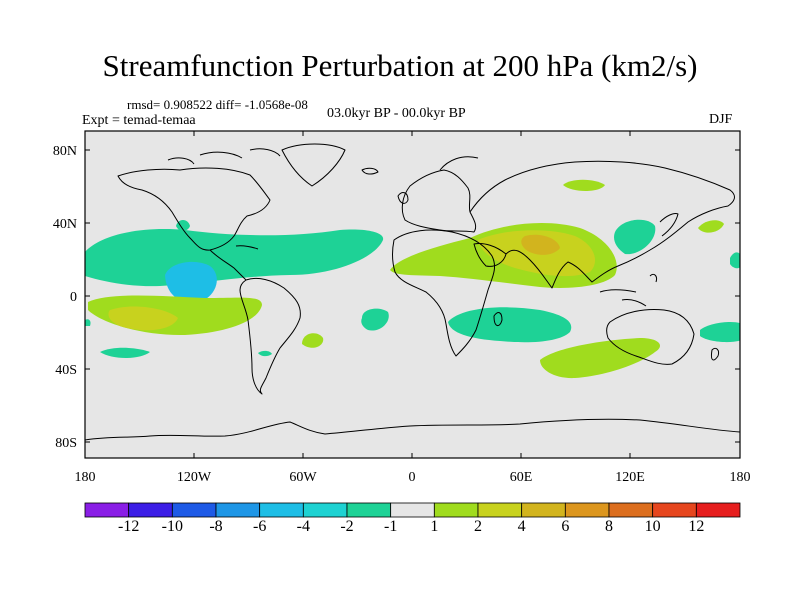  I want to click on period-label: 03.0kyr BP - 00.0kyr BP, so click(396, 113).